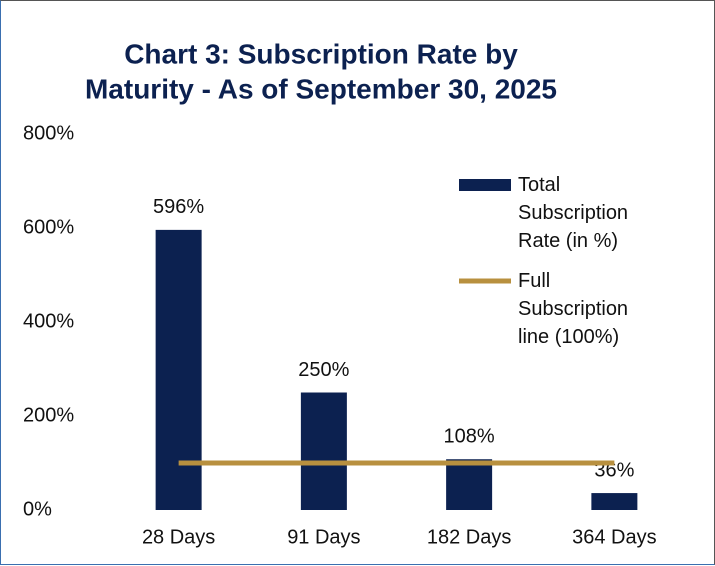 The image size is (715, 566). What do you see at coordinates (485, 185) in the screenshot?
I see `legend-swatch` at bounding box center [485, 185].